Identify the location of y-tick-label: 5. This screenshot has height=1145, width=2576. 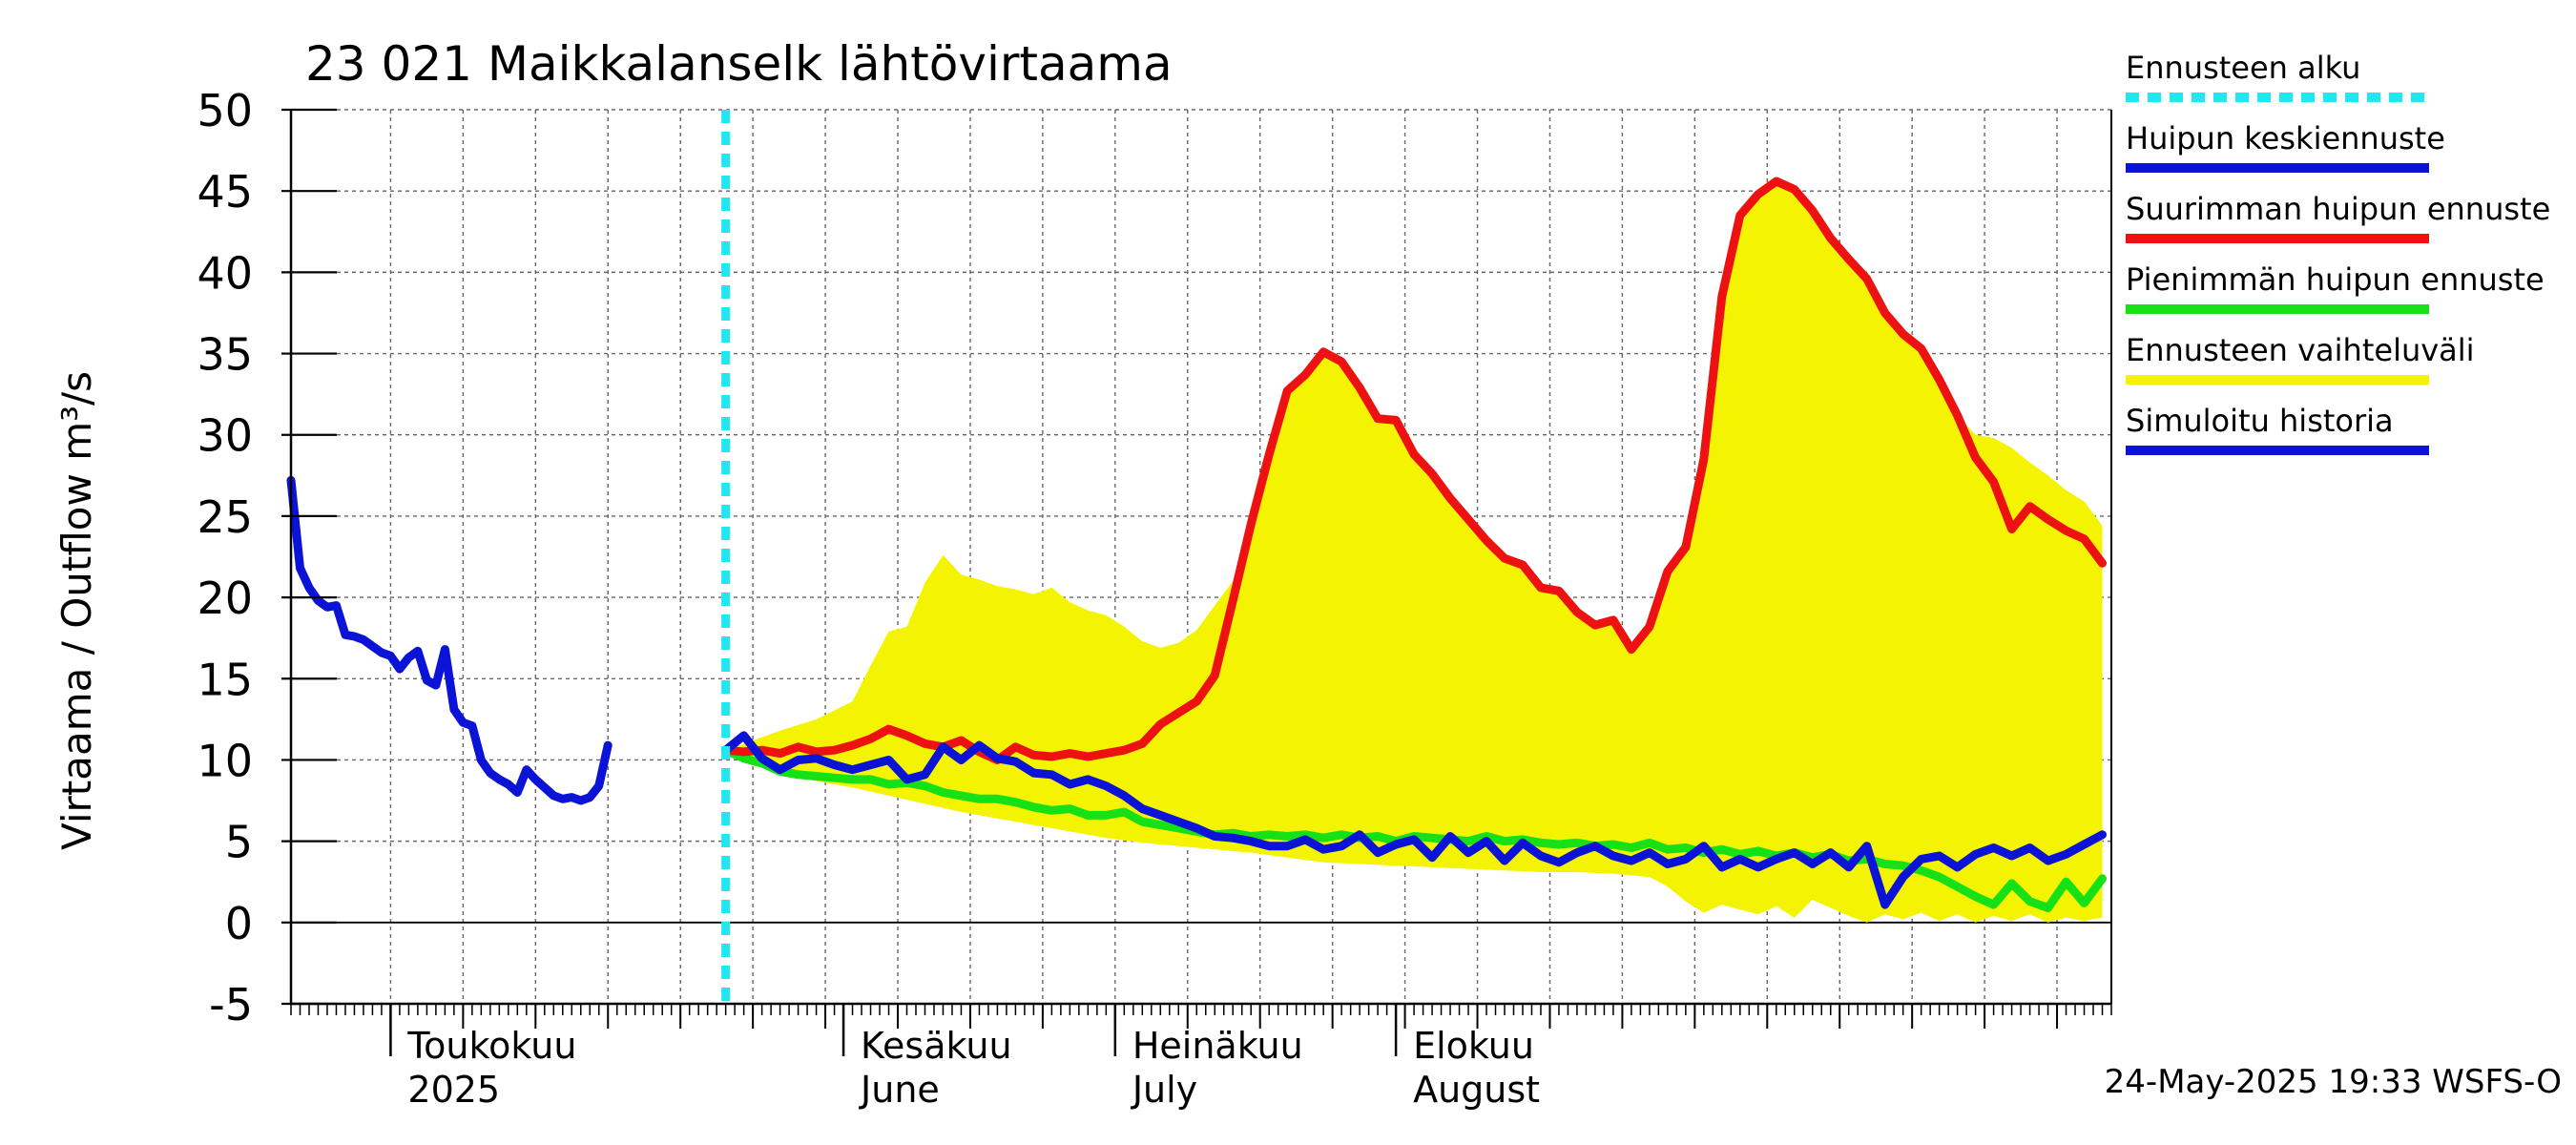
(239, 842).